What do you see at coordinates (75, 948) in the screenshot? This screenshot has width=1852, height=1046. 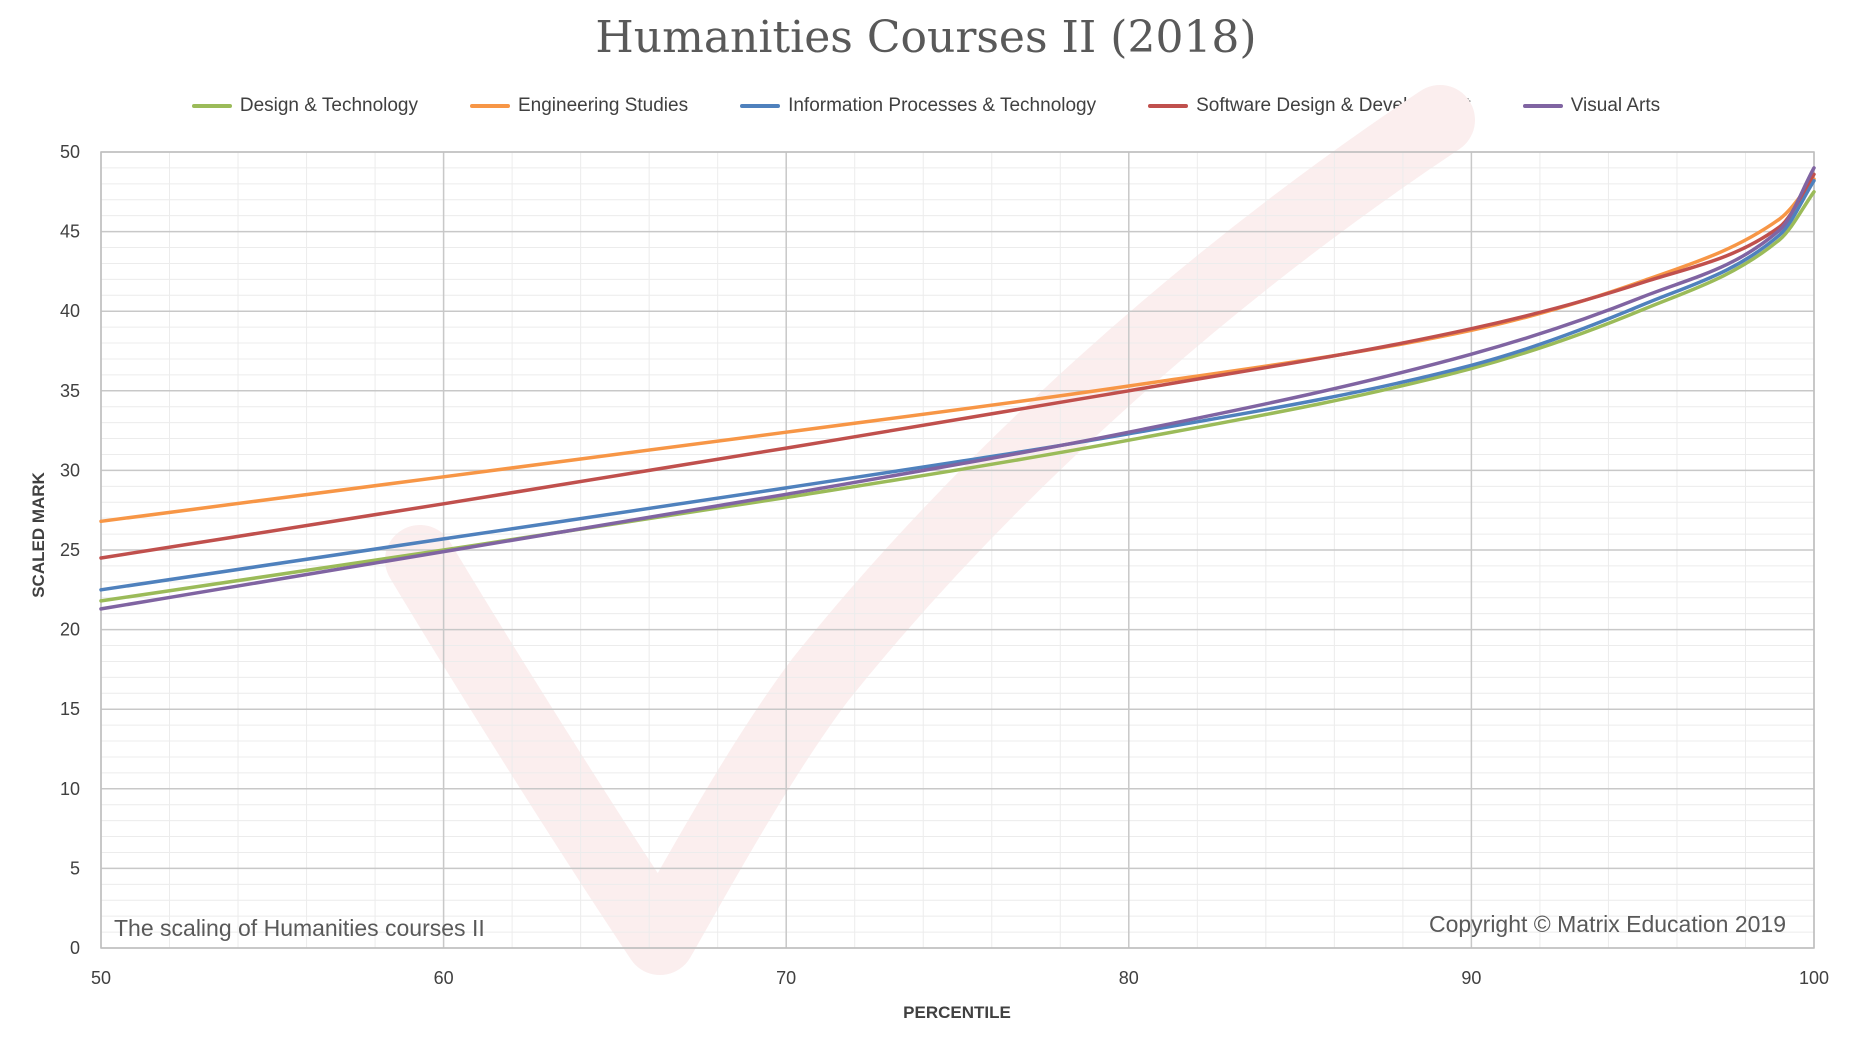 I see `y-tick-label: 0` at bounding box center [75, 948].